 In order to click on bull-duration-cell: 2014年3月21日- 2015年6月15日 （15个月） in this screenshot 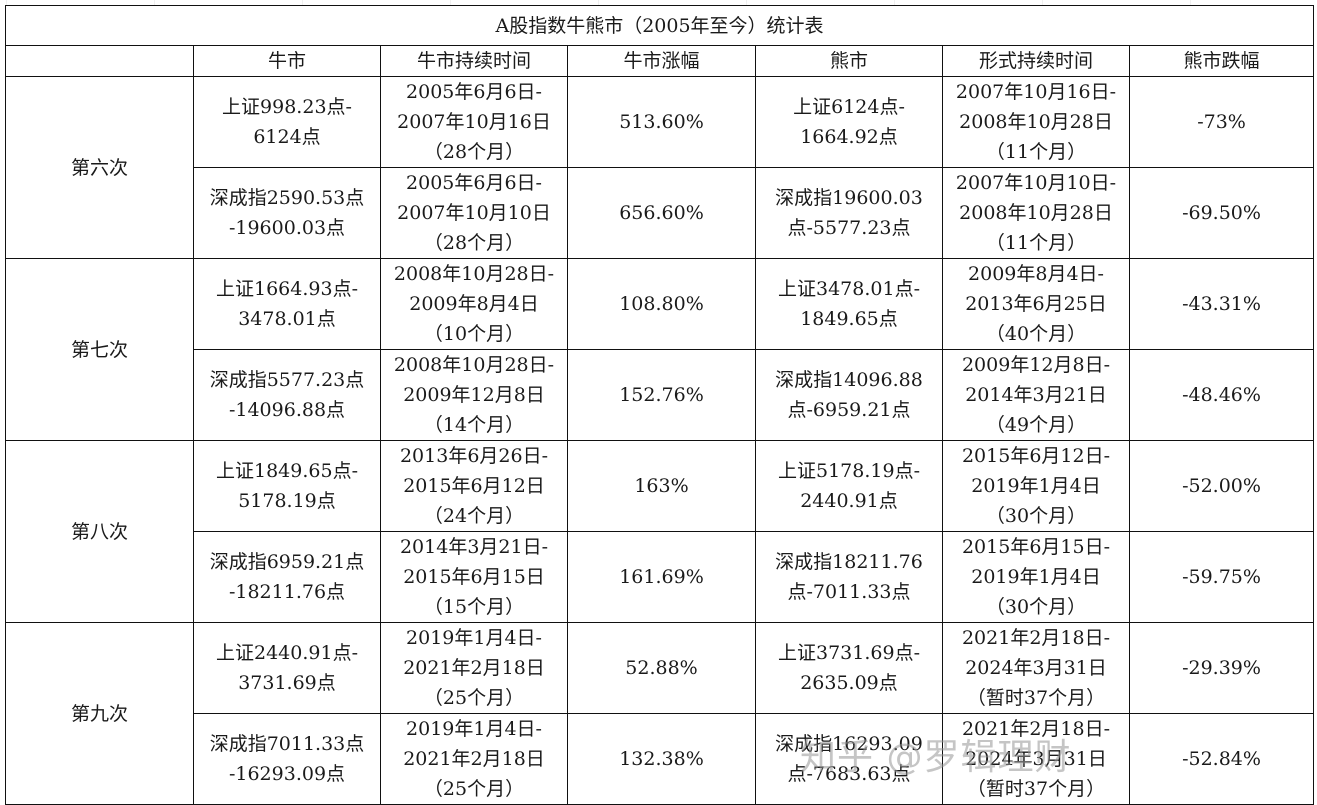, I will do `click(474, 577)`.